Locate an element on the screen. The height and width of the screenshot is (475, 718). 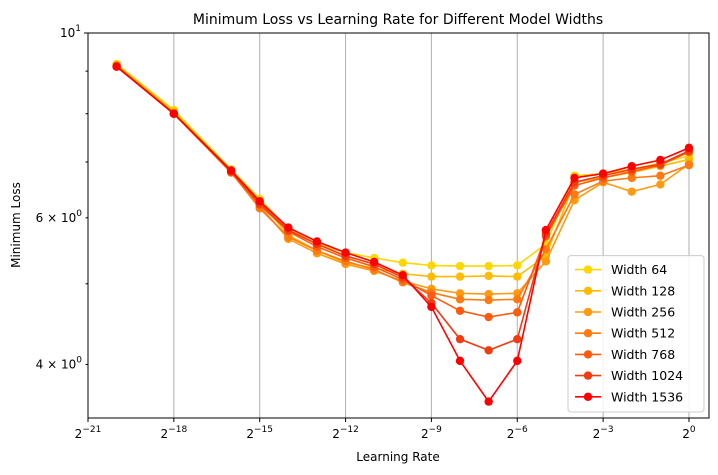
y-tick-label: 101 is located at coordinates (70, 32).